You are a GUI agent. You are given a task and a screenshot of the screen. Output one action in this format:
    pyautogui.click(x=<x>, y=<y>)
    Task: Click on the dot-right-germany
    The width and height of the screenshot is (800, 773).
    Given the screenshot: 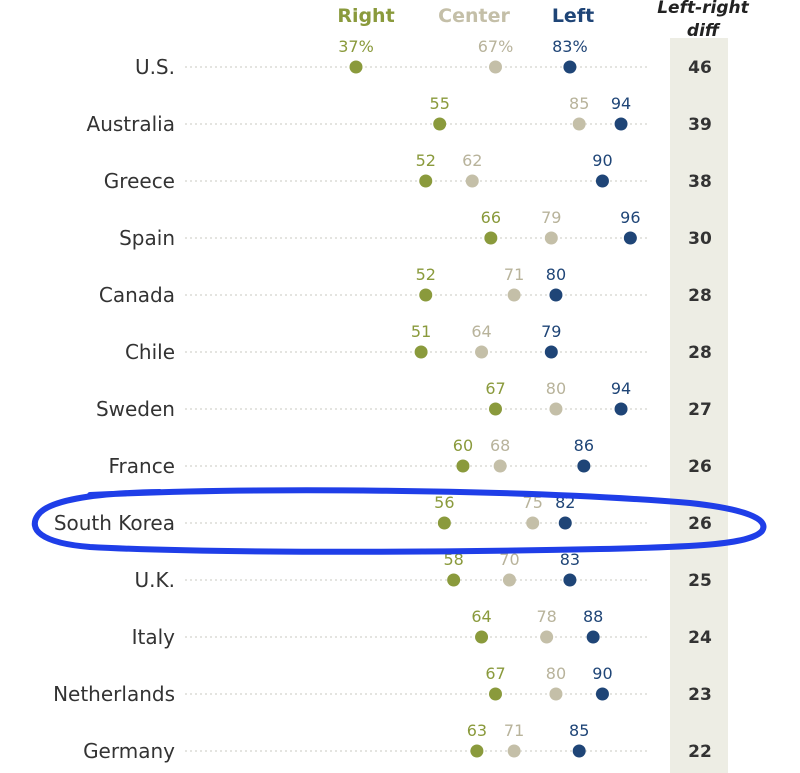 What is the action you would take?
    pyautogui.click(x=477, y=751)
    